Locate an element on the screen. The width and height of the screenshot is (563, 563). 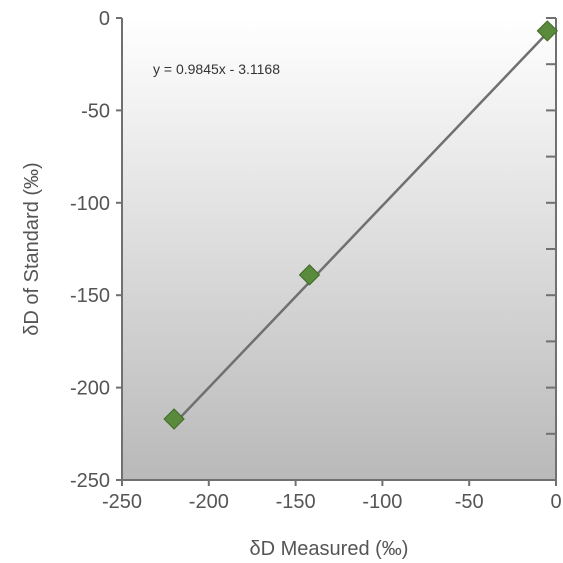
trendline-equation: y = 0.9845x - 3.1168 is located at coordinates (216, 69).